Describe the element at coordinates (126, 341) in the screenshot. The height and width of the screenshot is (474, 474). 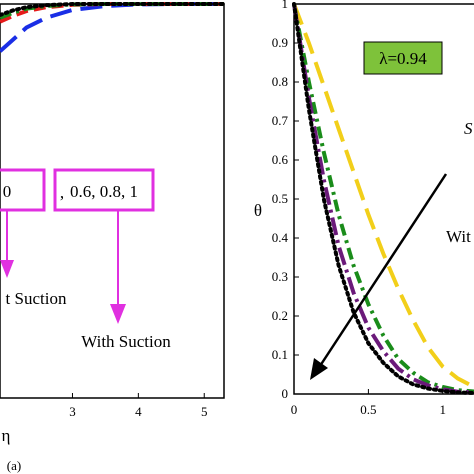
I see `label-with-suction: With Suction` at that location.